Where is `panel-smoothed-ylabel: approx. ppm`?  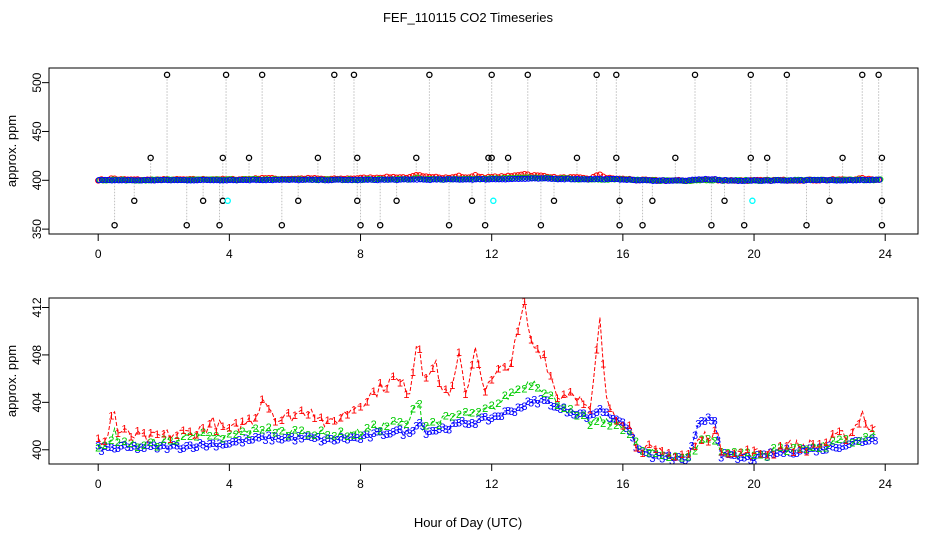 panel-smoothed-ylabel: approx. ppm is located at coordinates (11, 381).